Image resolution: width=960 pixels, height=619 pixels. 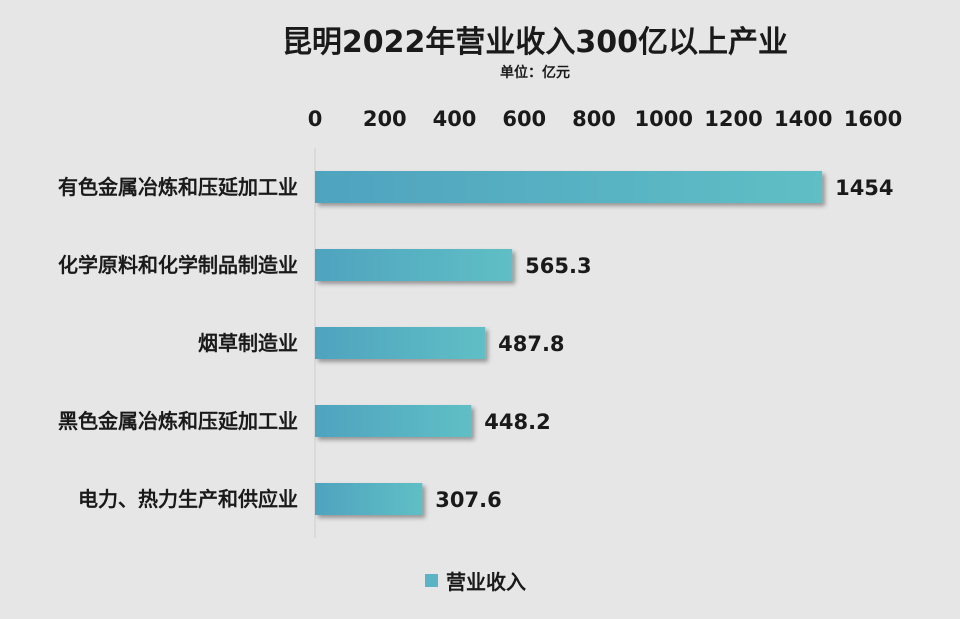 What do you see at coordinates (486, 582) in the screenshot?
I see `legend-label: 营业收入` at bounding box center [486, 582].